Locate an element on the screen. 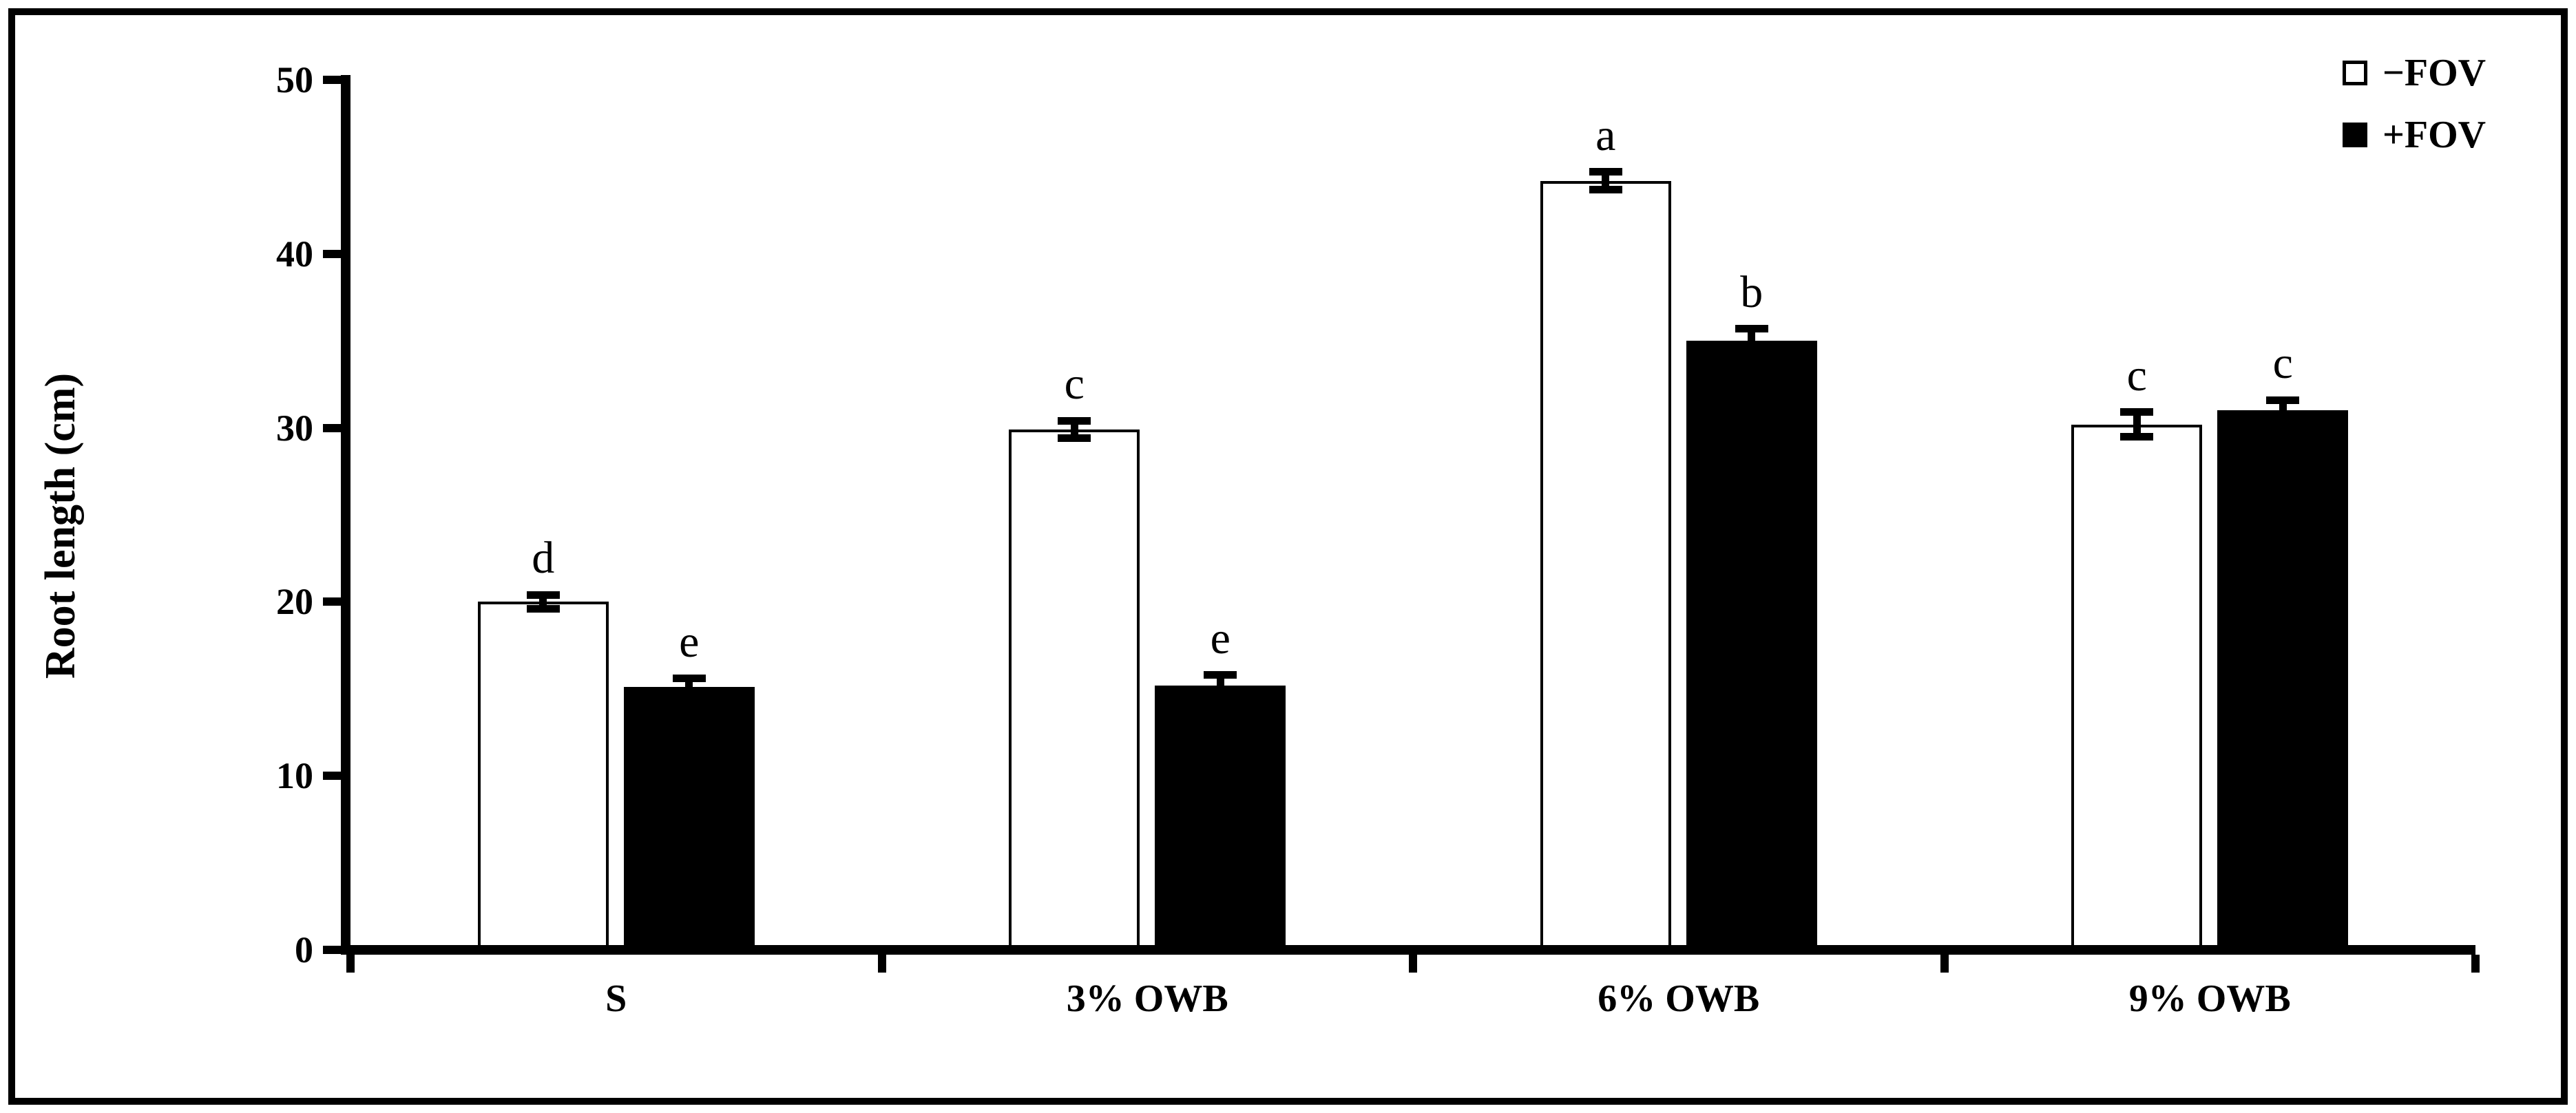  legend: −FOV +FOV is located at coordinates (2414, 113).